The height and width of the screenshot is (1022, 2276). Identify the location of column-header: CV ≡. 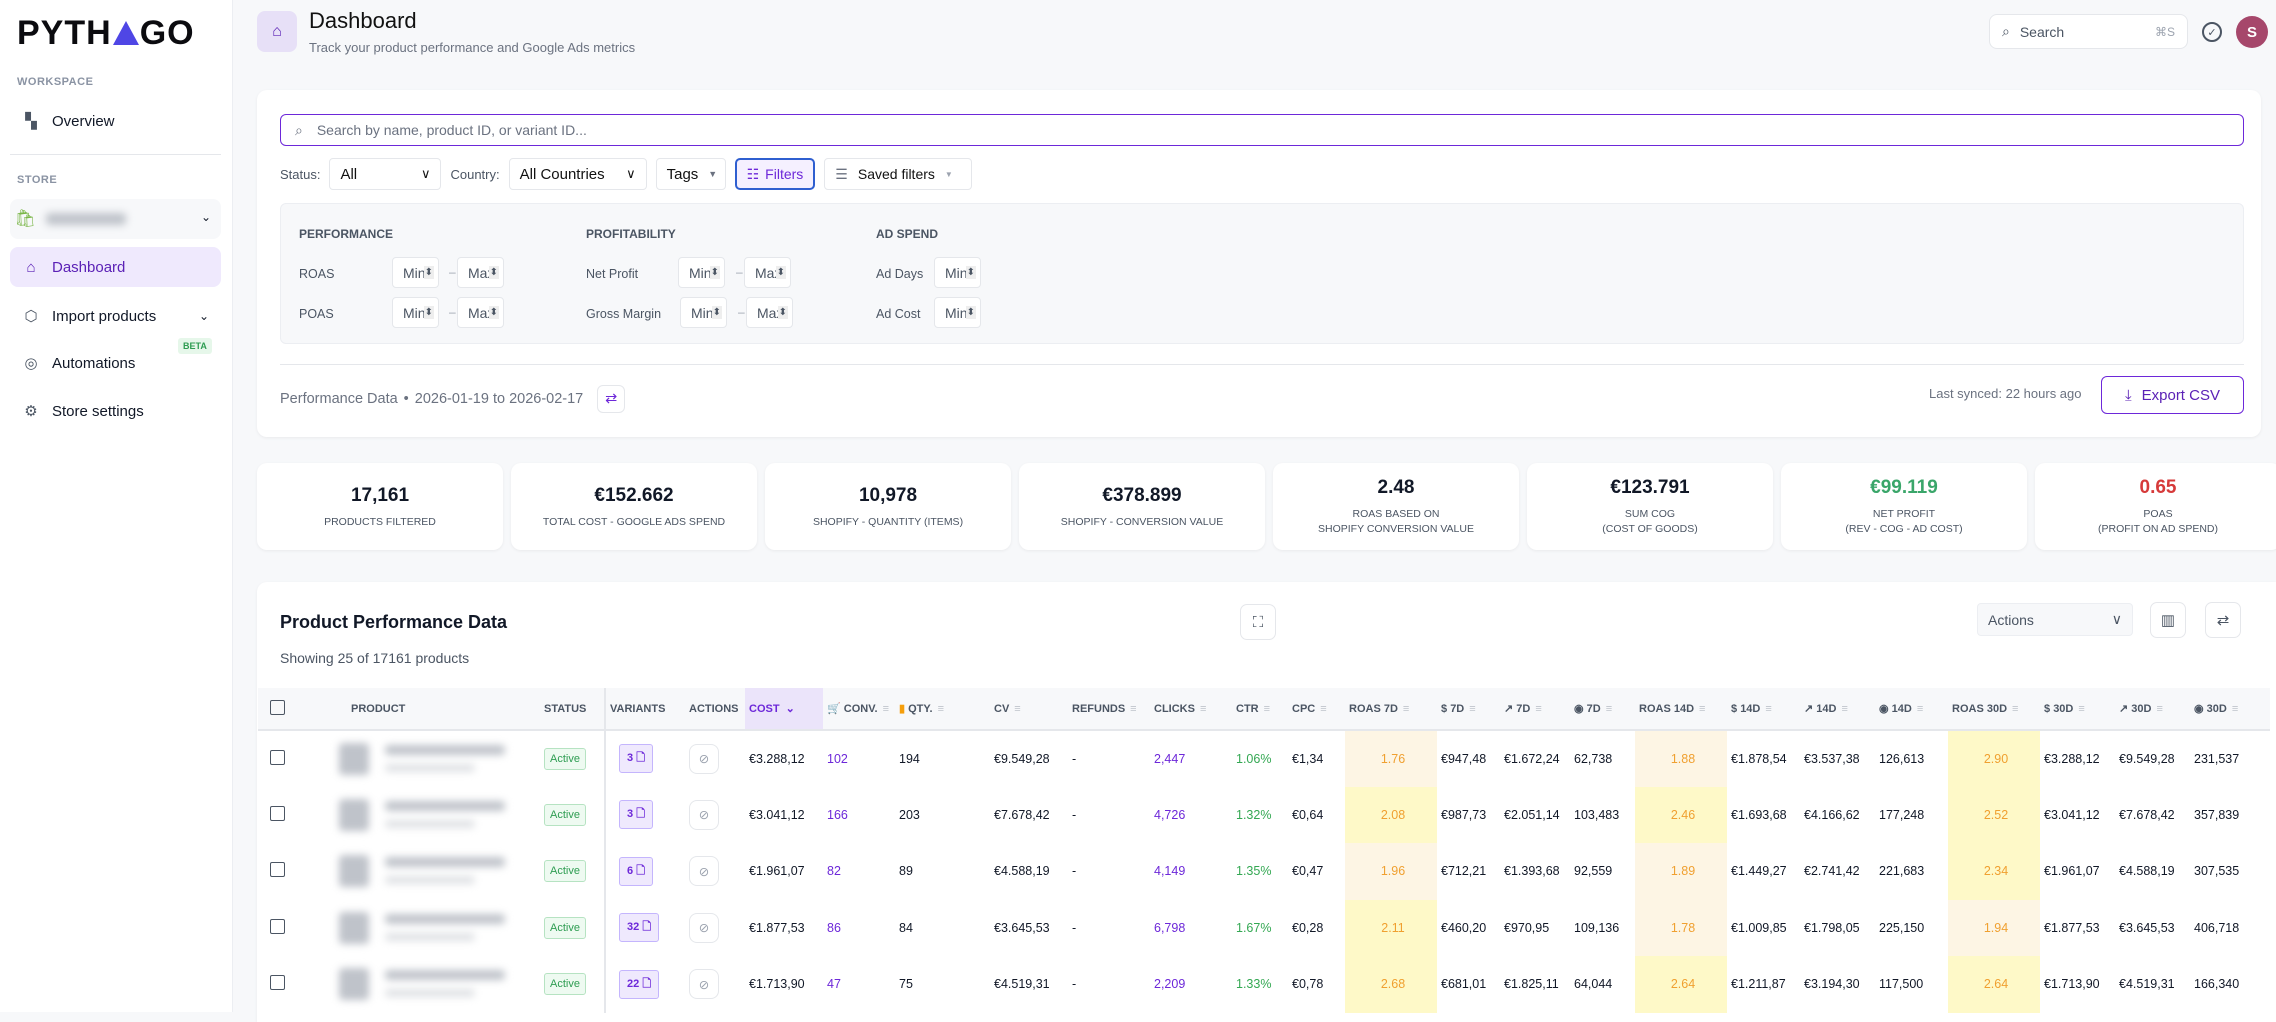
(1029, 709).